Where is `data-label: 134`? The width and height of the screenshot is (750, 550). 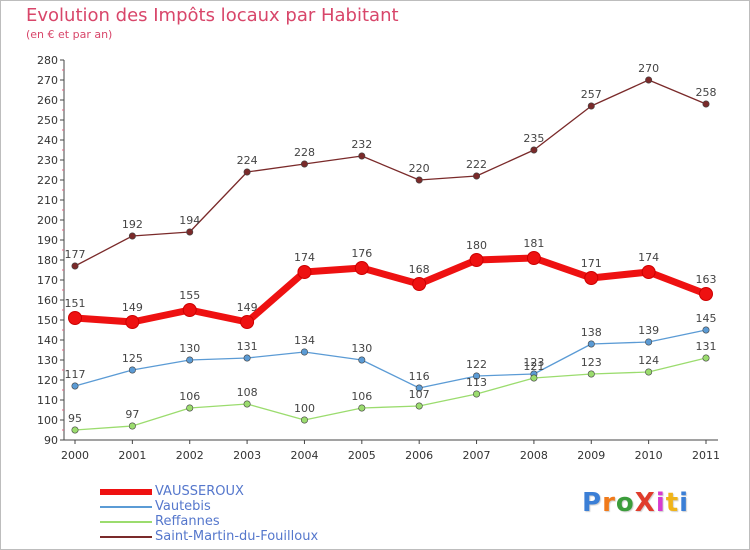
data-label: 134 is located at coordinates (304, 340).